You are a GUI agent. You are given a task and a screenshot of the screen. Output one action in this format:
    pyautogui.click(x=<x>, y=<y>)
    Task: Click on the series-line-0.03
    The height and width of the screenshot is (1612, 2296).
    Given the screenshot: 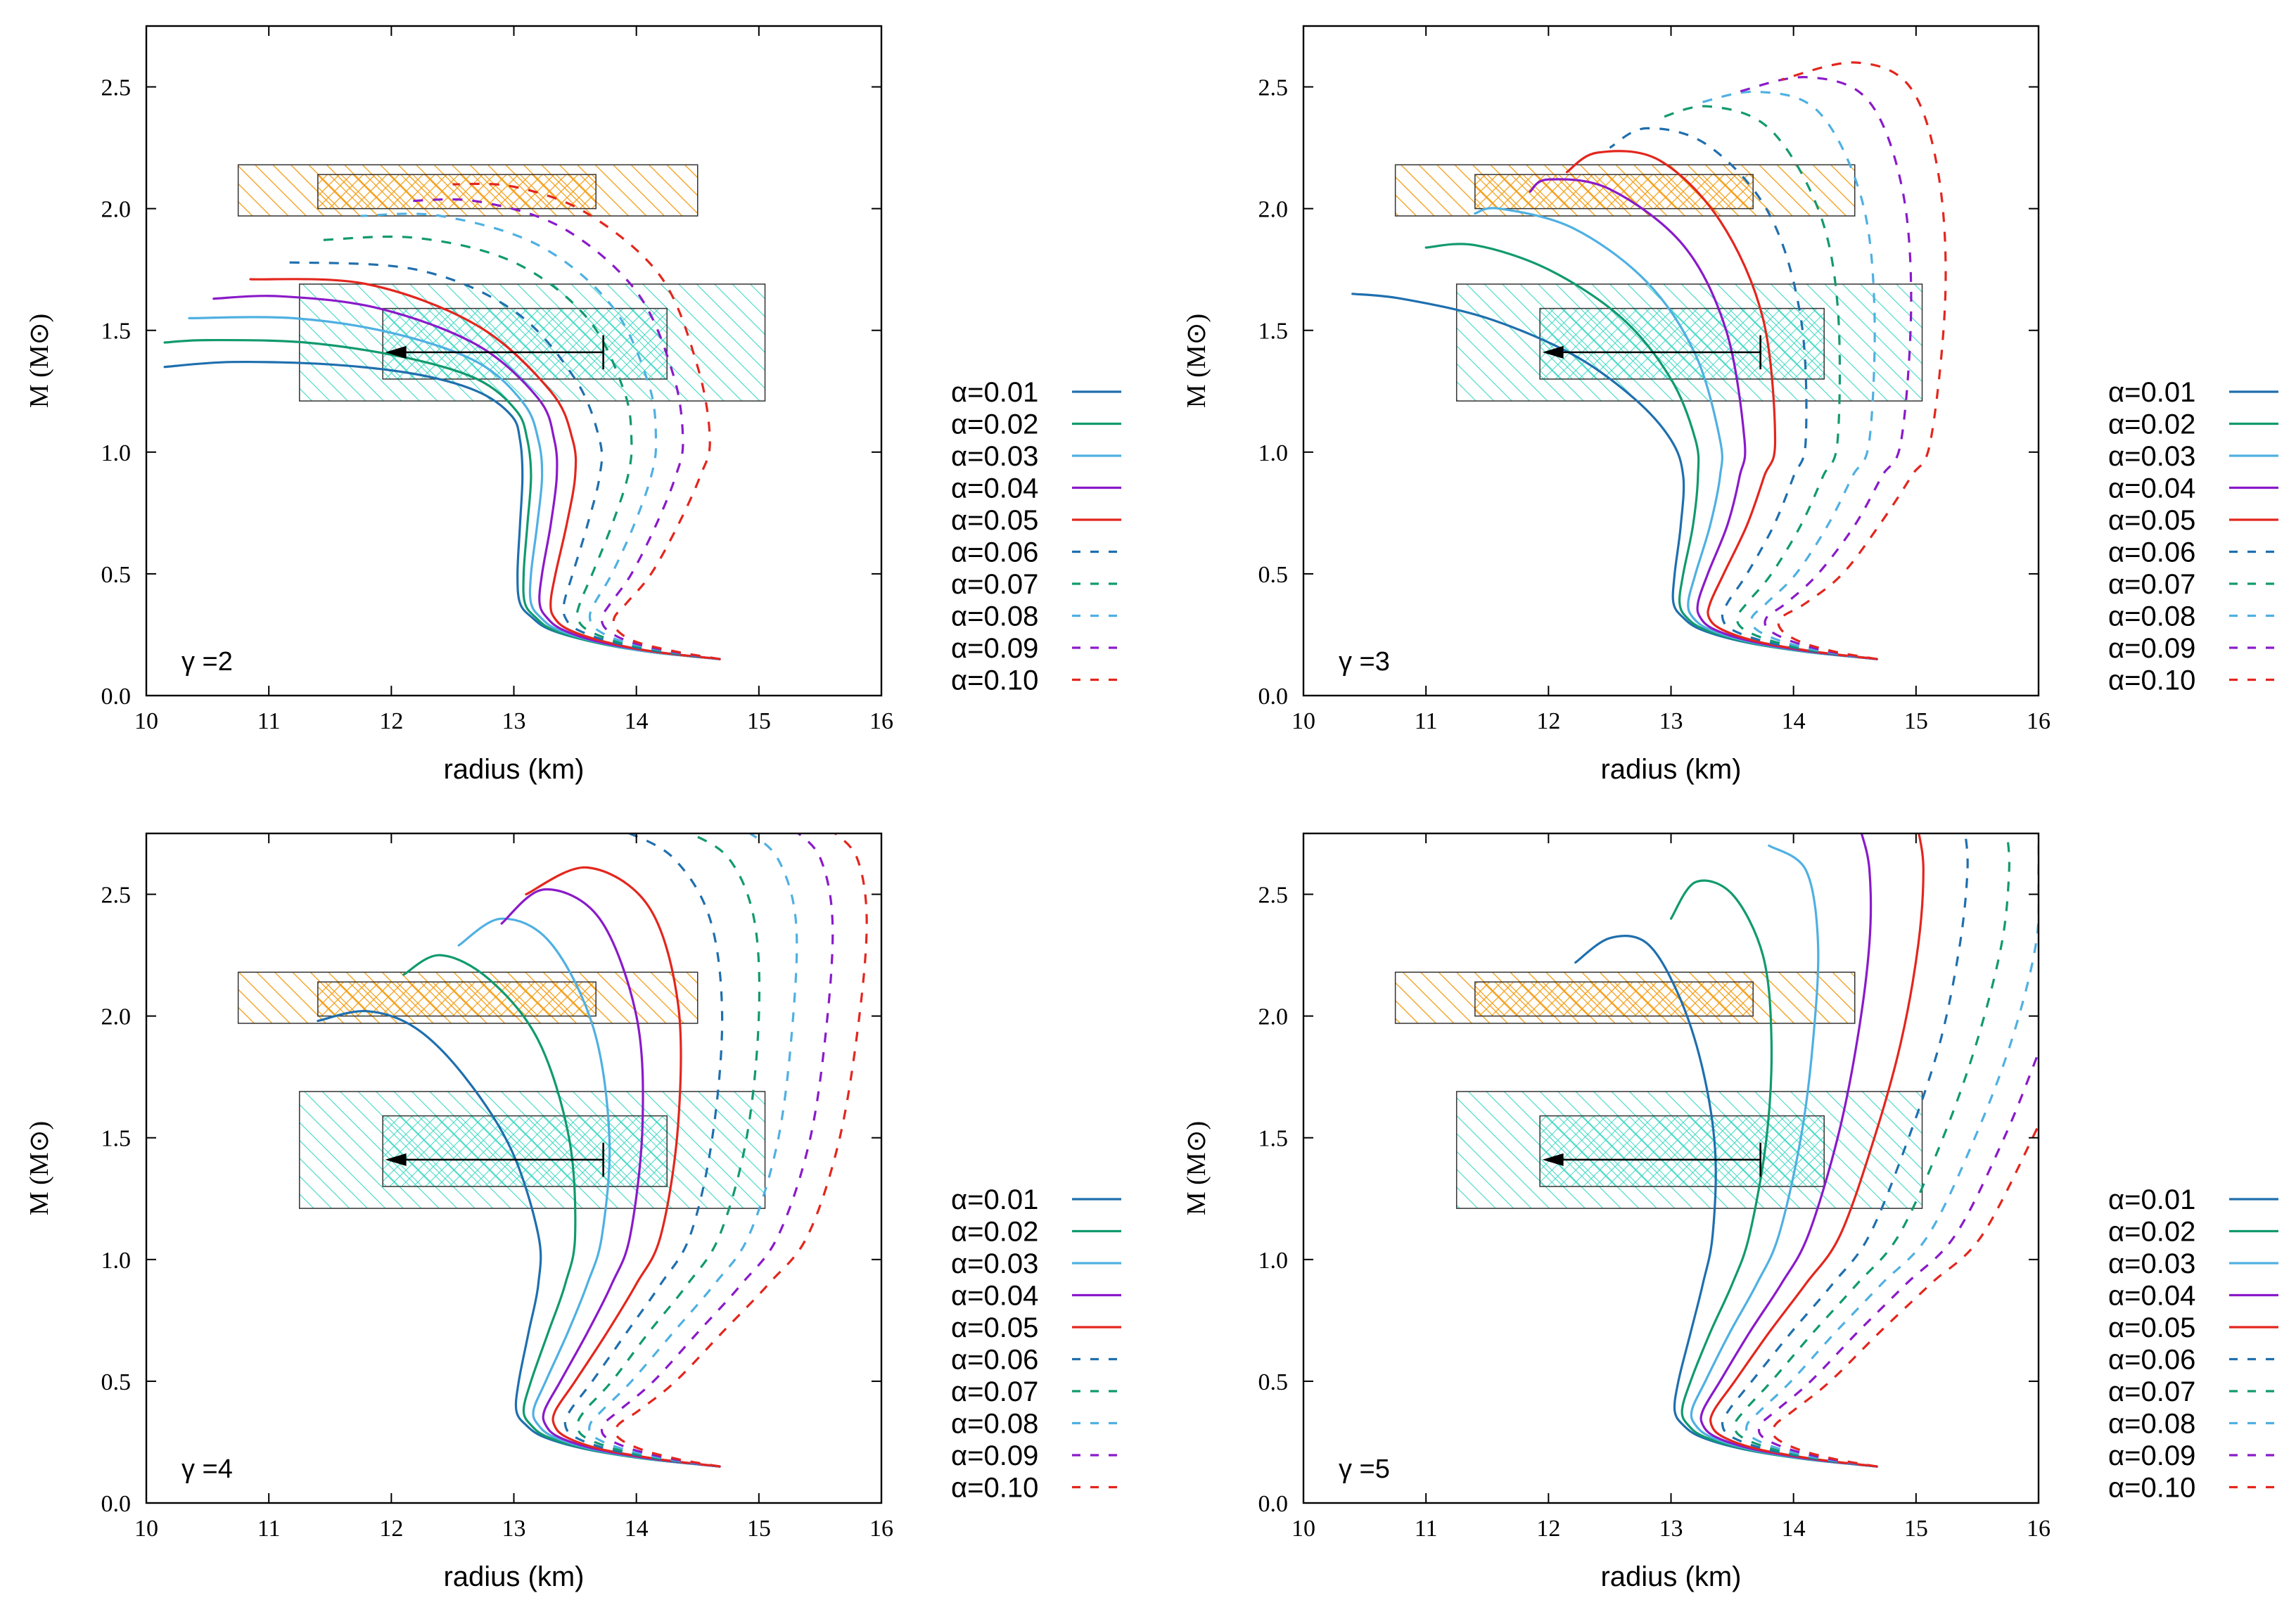 What is the action you would take?
    pyautogui.click(x=1676, y=433)
    